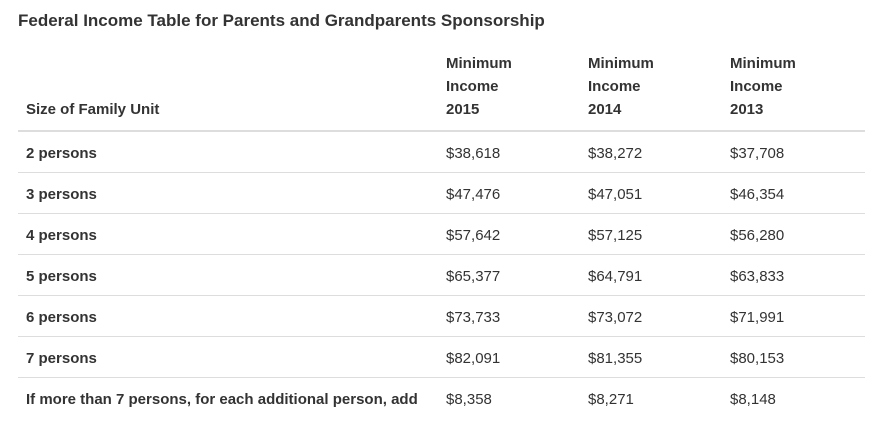 The height and width of the screenshot is (431, 883). I want to click on family-size-cell: 6 persons, so click(228, 316).